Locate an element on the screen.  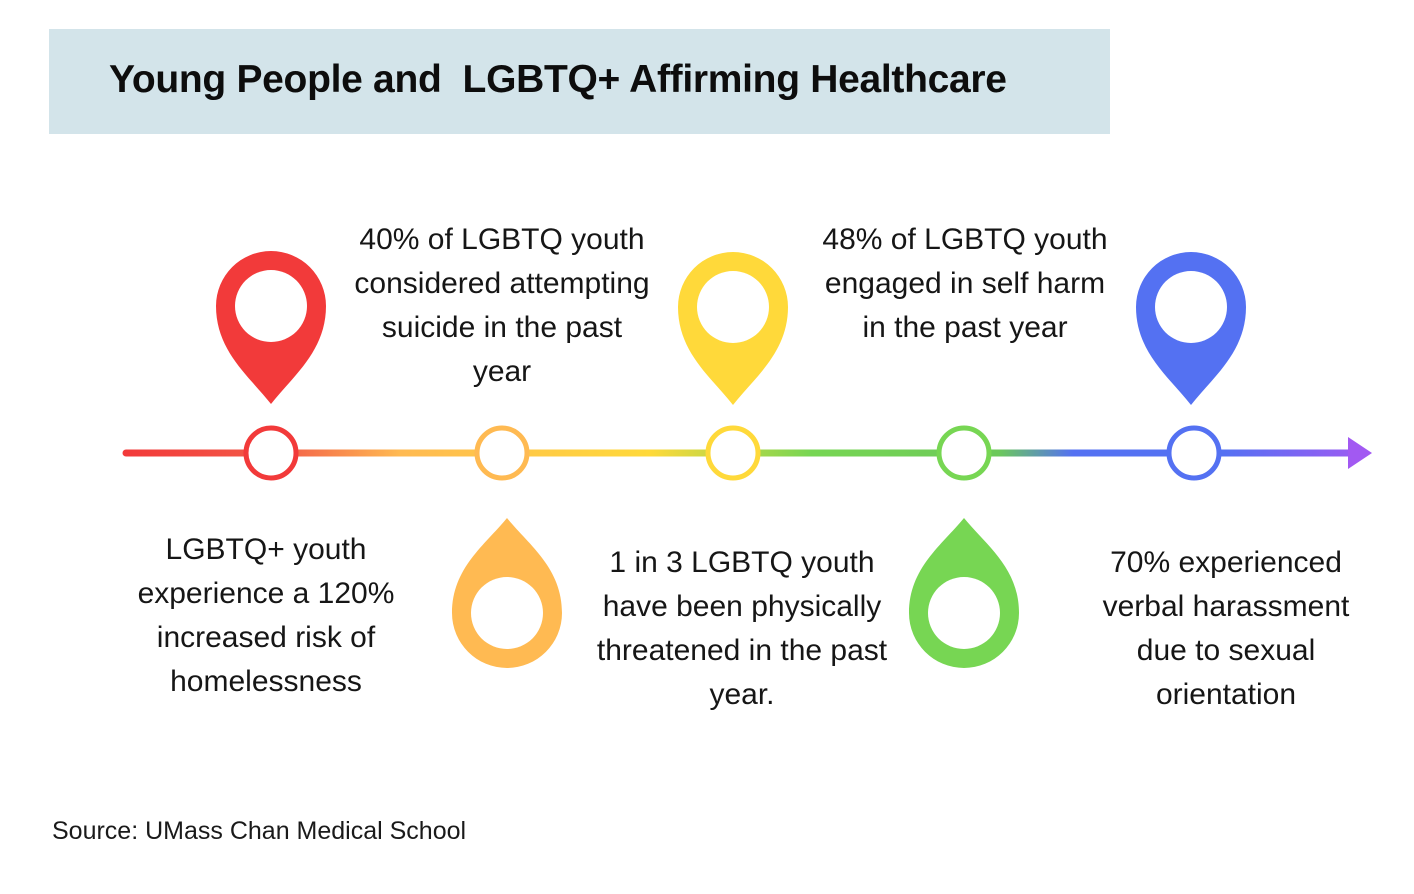
timeline-arrowhead is located at coordinates (1360, 453).